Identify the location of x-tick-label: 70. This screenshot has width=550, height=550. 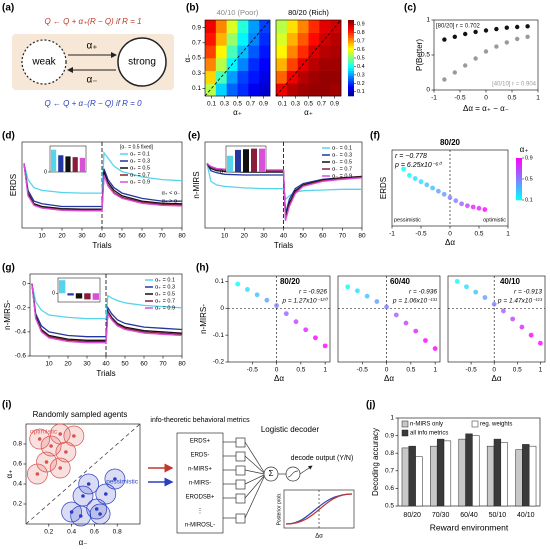
(162, 236).